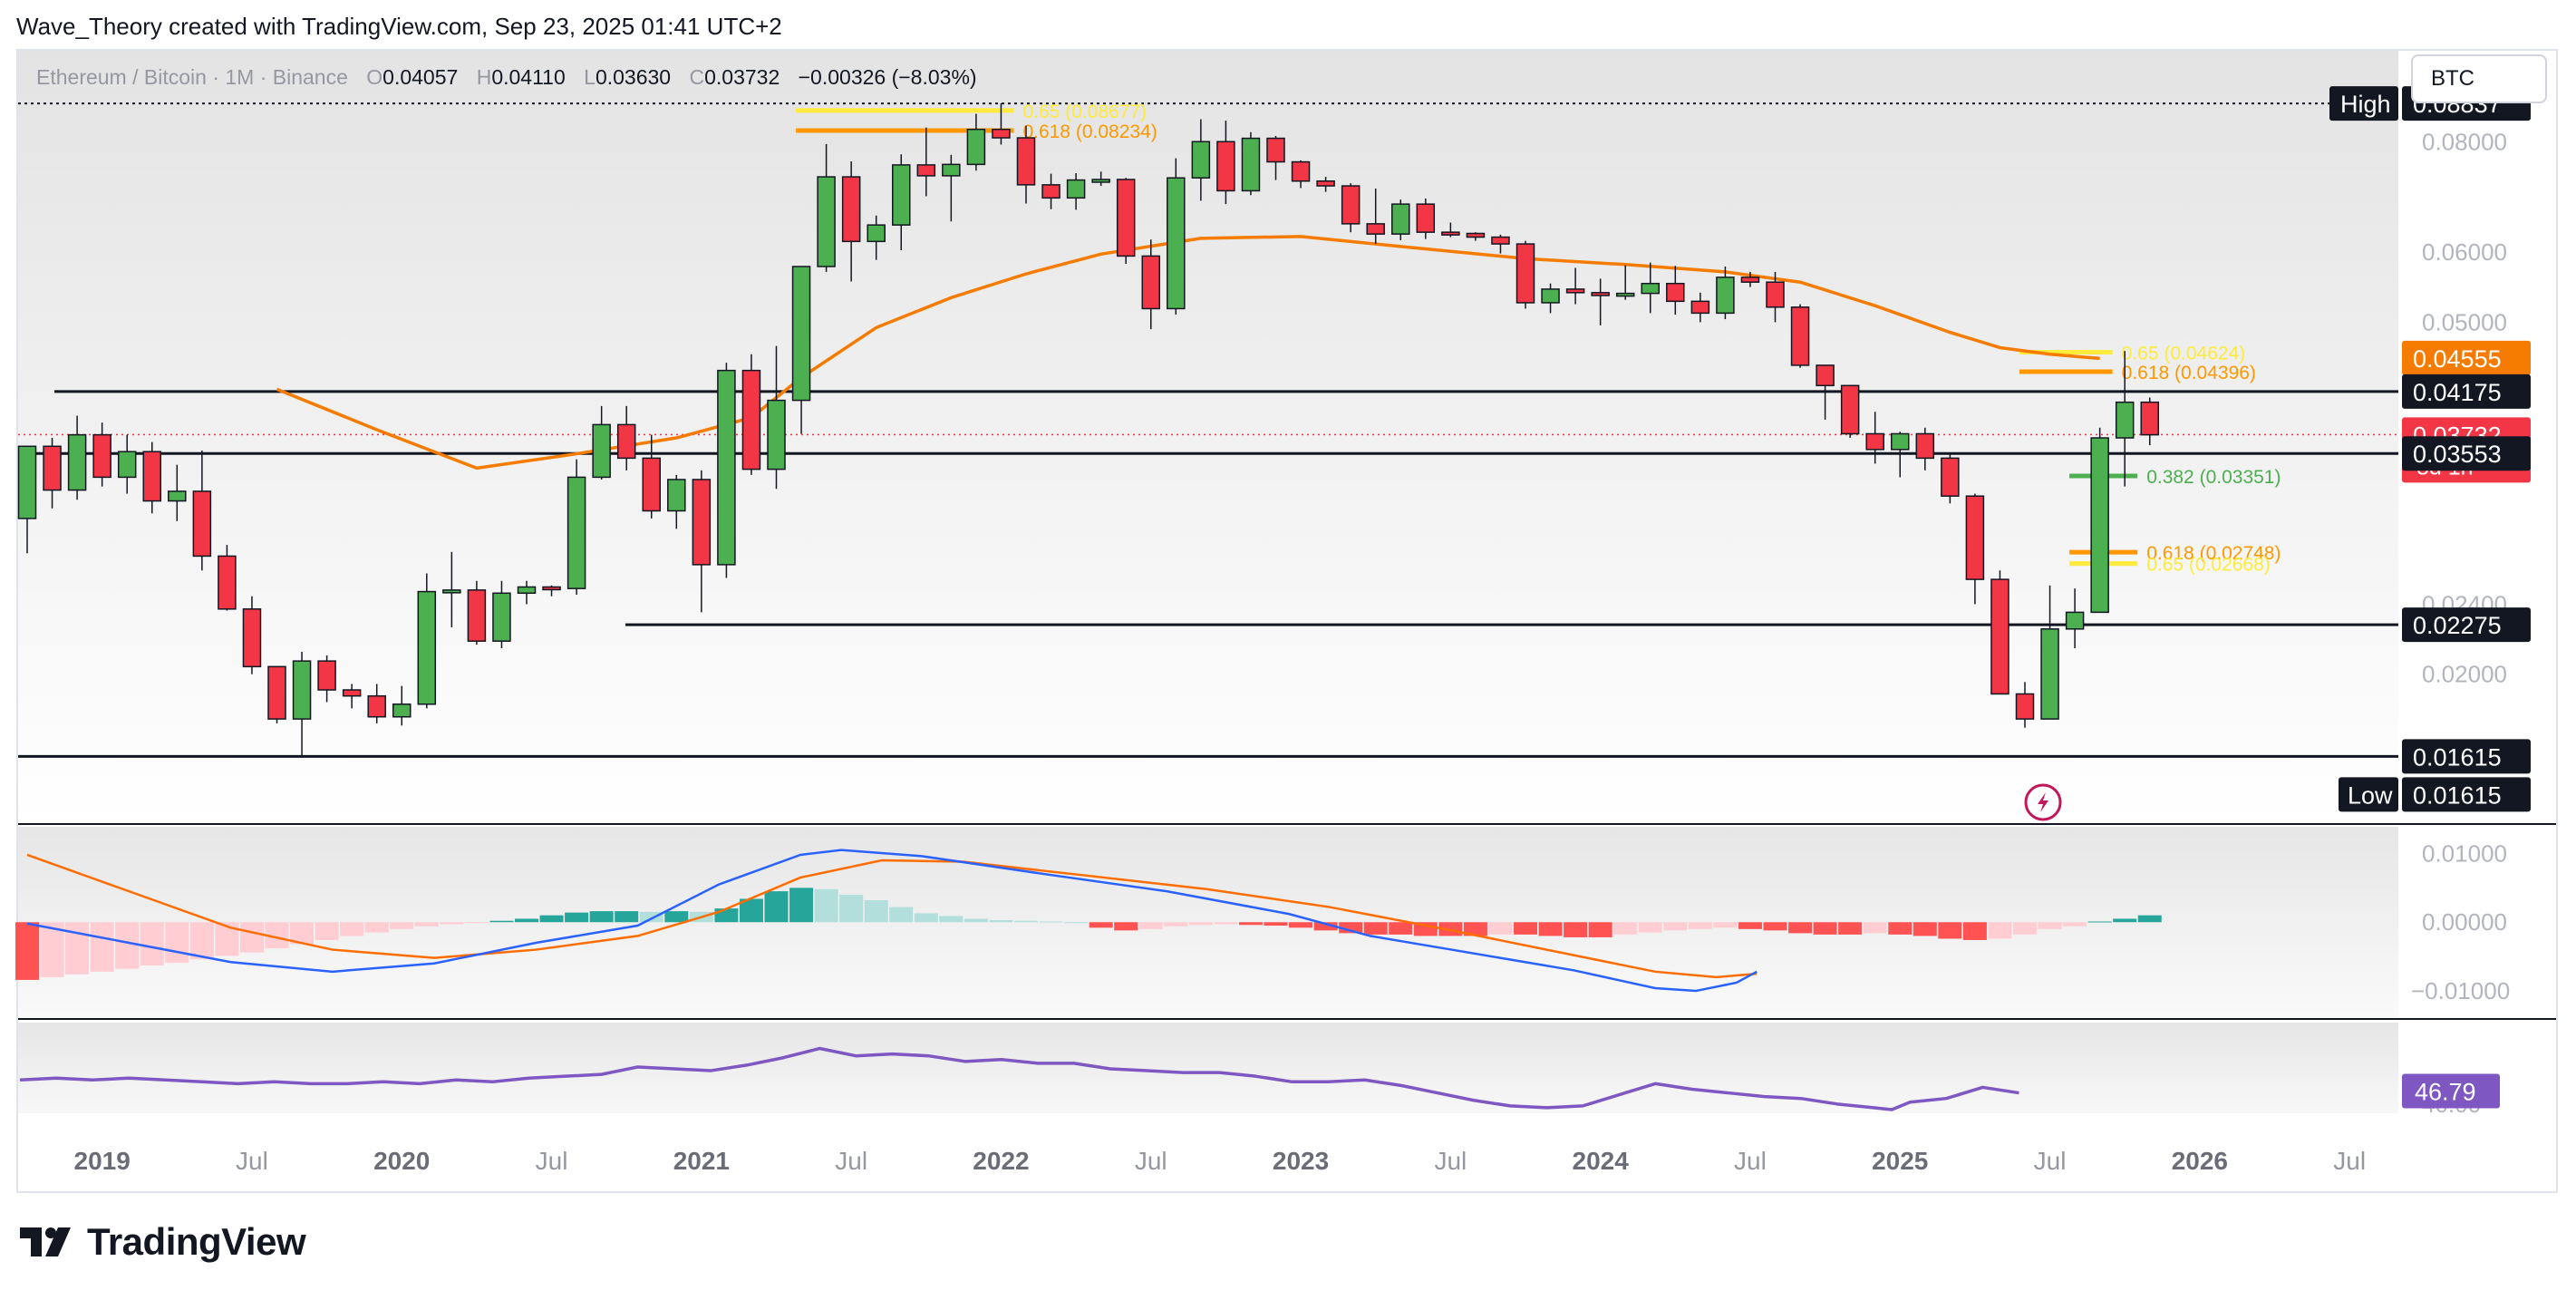  Describe the element at coordinates (2200, 1161) in the screenshot. I see `time-axis-label: 2026` at that location.